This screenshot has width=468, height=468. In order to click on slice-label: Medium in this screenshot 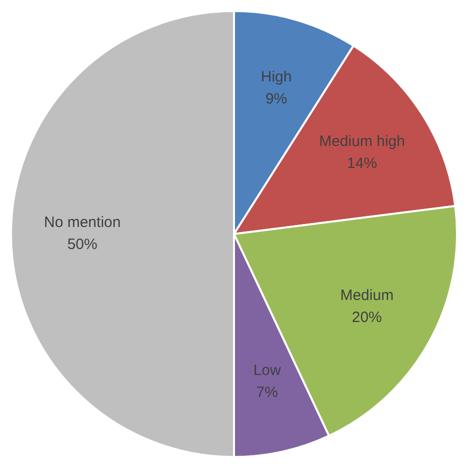, I will do `click(367, 295)`.